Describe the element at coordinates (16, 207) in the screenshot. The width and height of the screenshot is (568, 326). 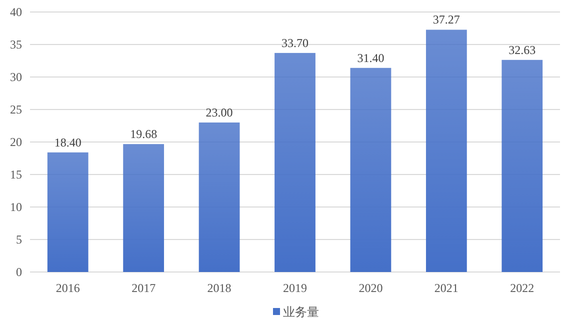
I see `y-tick-label: 10` at that location.